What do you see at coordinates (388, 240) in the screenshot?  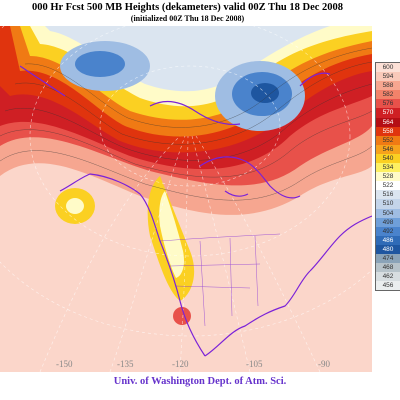 I see `legend-item: 486` at bounding box center [388, 240].